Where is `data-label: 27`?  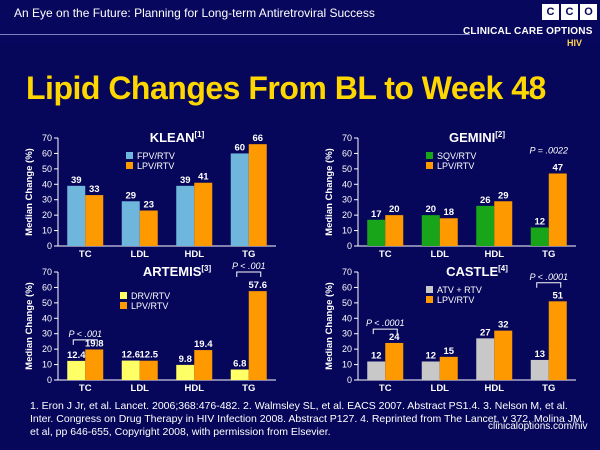 data-label: 27 is located at coordinates (485, 332).